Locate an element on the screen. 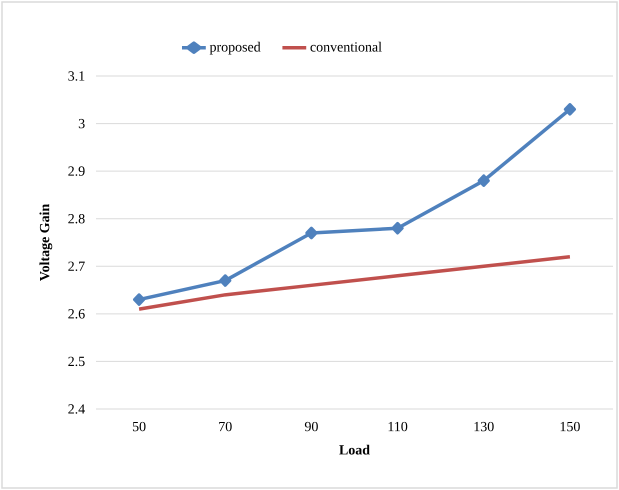  y-tick-label: 2.5 is located at coordinates (76, 361).